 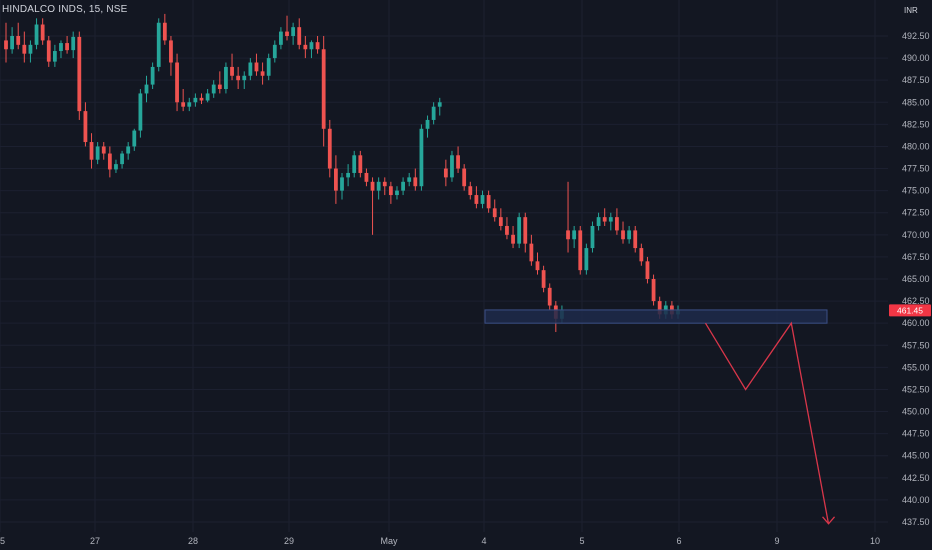 I want to click on price-tick-label: 452.50, so click(x=916, y=389).